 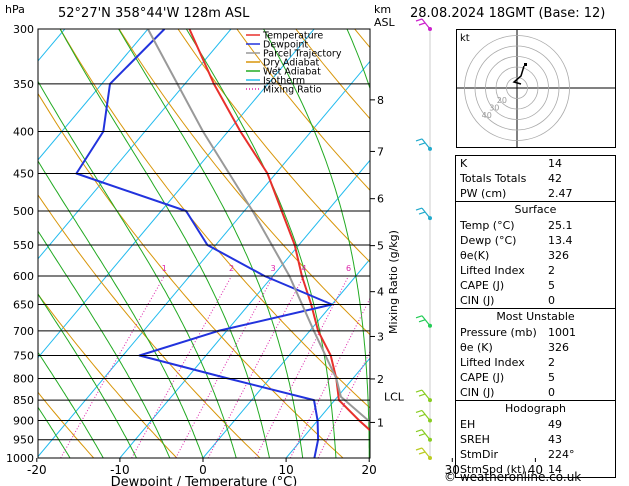 What do you see at coordinates (513, 477) in the screenshot?
I see `copyright-footer: © weatheronline.co.uk` at bounding box center [513, 477].